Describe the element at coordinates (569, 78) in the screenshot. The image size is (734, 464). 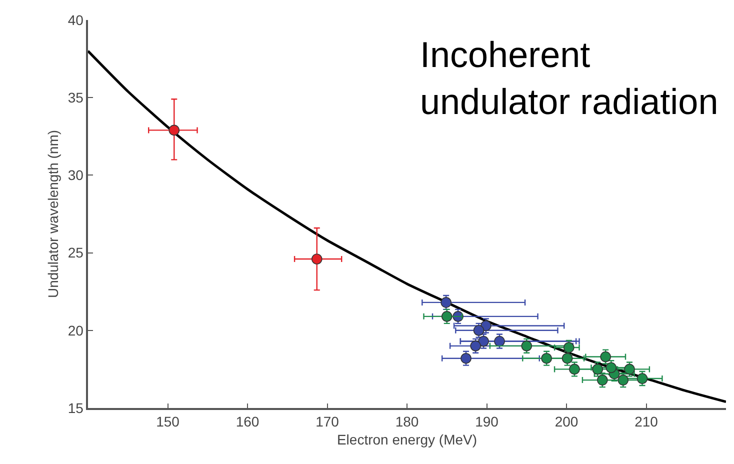
I see `annotation: Incoherent undulator radiation` at that location.